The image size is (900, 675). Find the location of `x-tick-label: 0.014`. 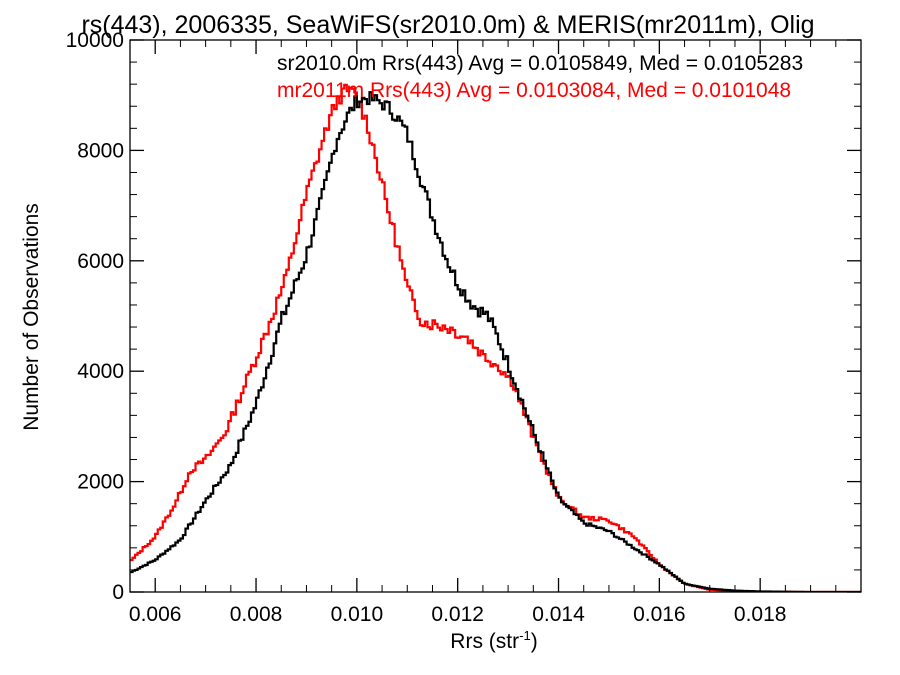

x-tick-label: 0.014 is located at coordinates (558, 614).